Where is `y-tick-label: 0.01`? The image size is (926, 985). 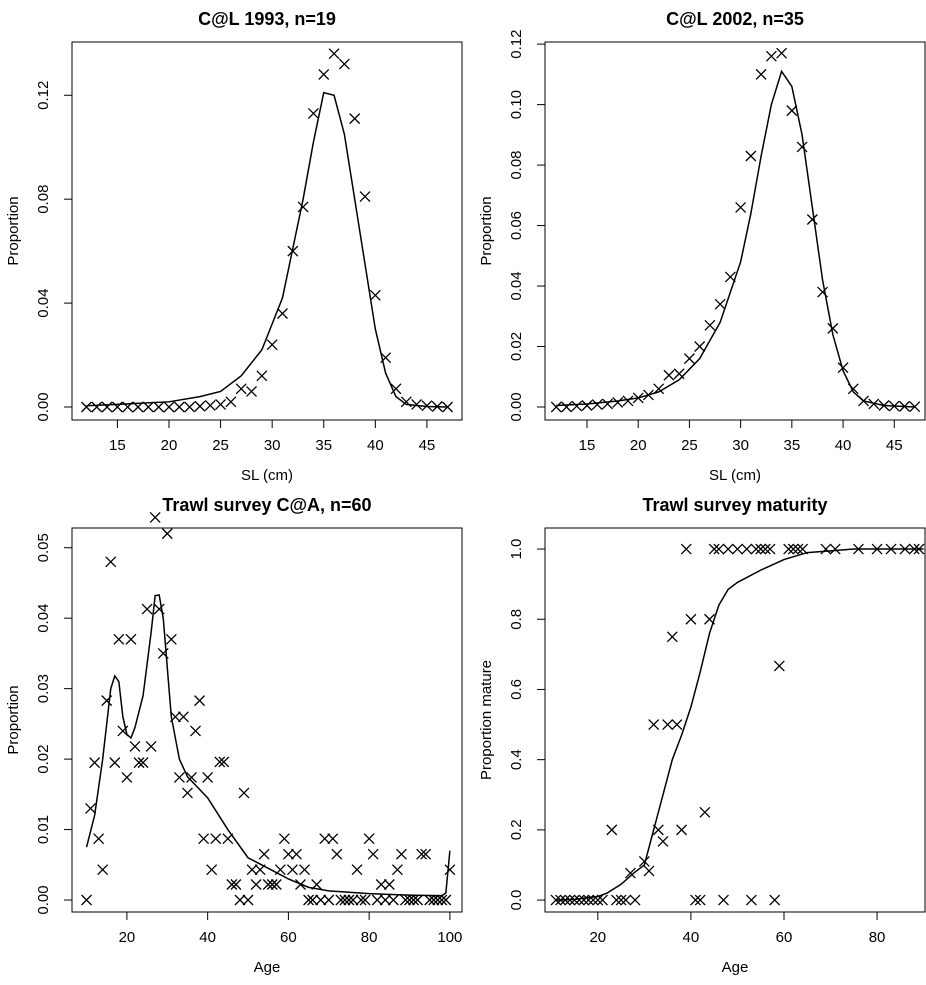 y-tick-label: 0.01 is located at coordinates (43, 829).